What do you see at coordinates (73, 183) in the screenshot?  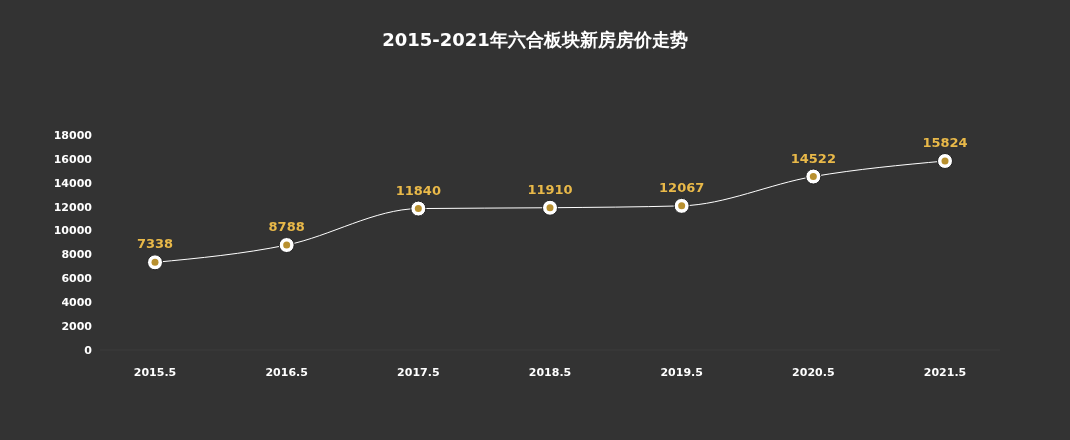 I see `y-tick-label: 14000` at bounding box center [73, 183].